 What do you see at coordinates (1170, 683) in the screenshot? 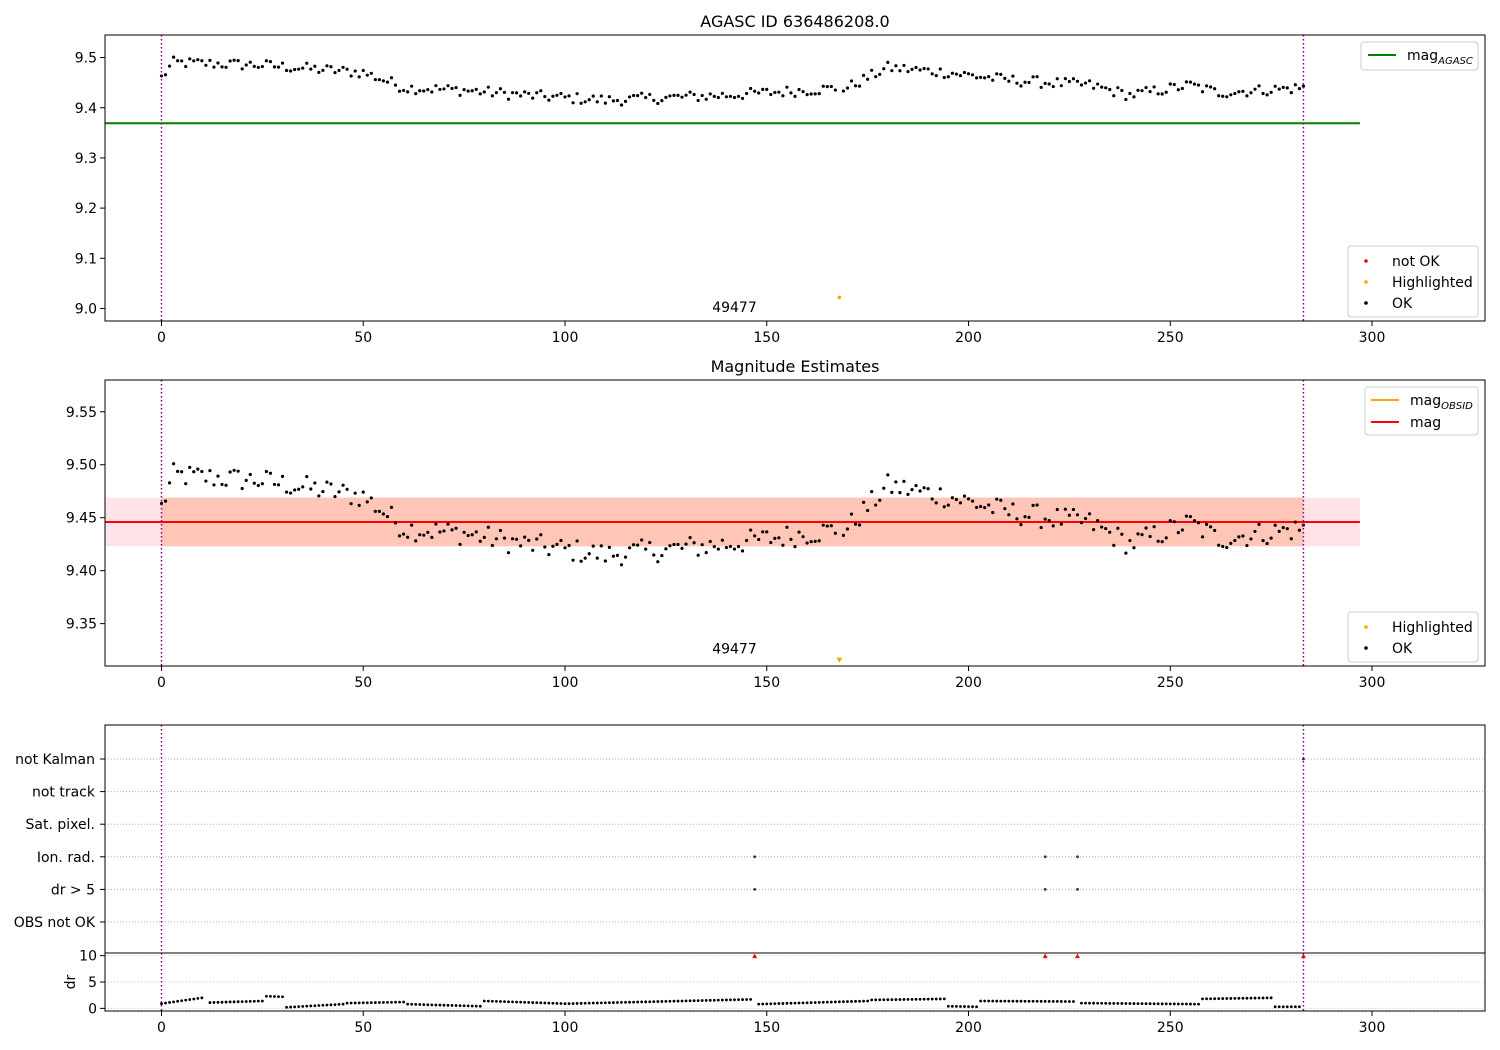
I see `x-tick-label-2-5: 250` at bounding box center [1170, 683].